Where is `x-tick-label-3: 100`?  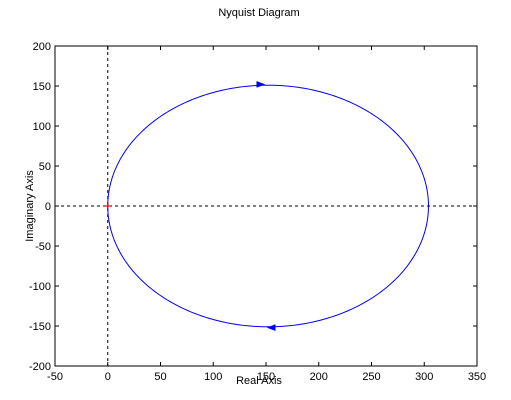 x-tick-label-3: 100 is located at coordinates (213, 377).